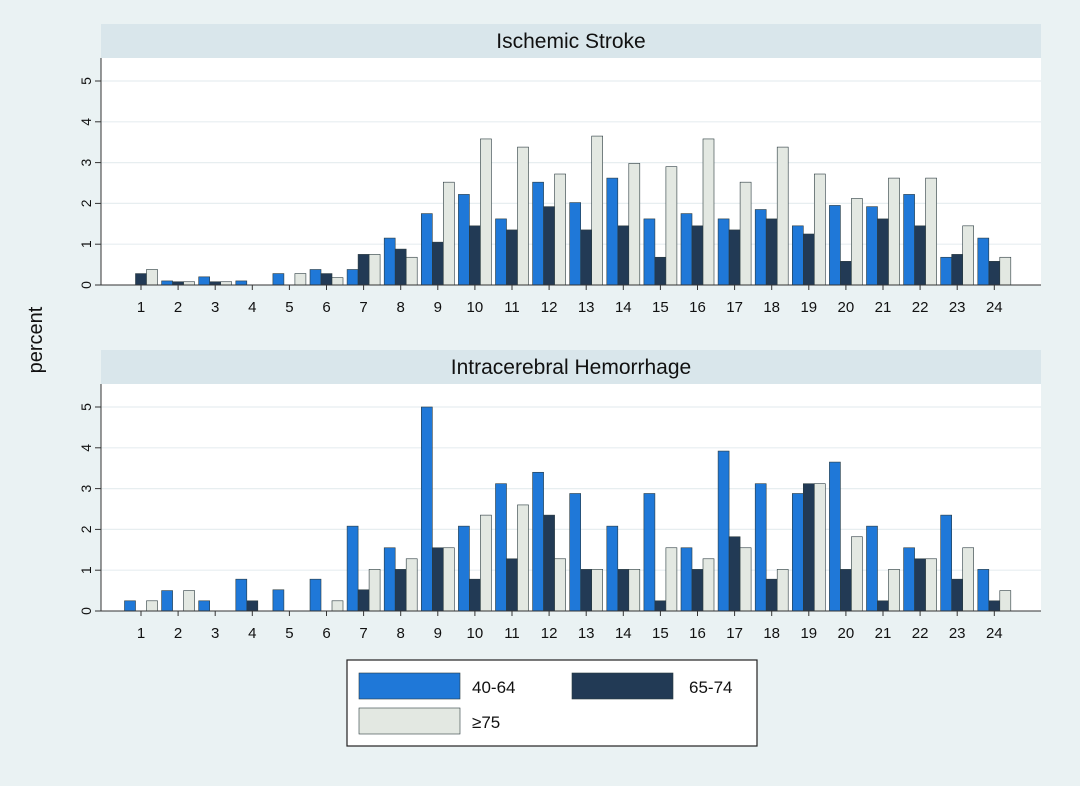  What do you see at coordinates (570, 41) in the screenshot?
I see `panel-title-ischemic-stroke: Ischemic Stroke` at bounding box center [570, 41].